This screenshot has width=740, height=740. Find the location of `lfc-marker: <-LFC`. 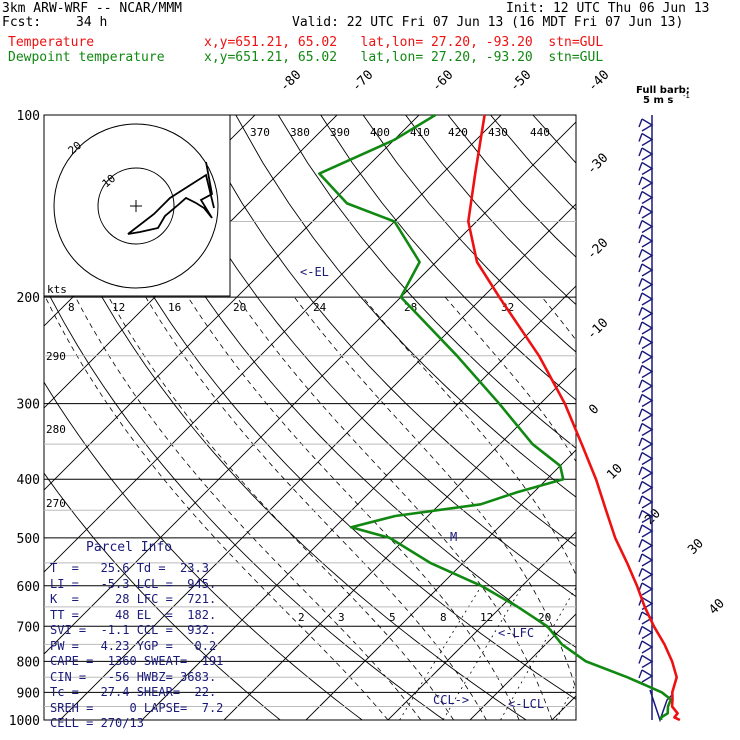

lfc-marker: <-LFC is located at coordinates (516, 633).